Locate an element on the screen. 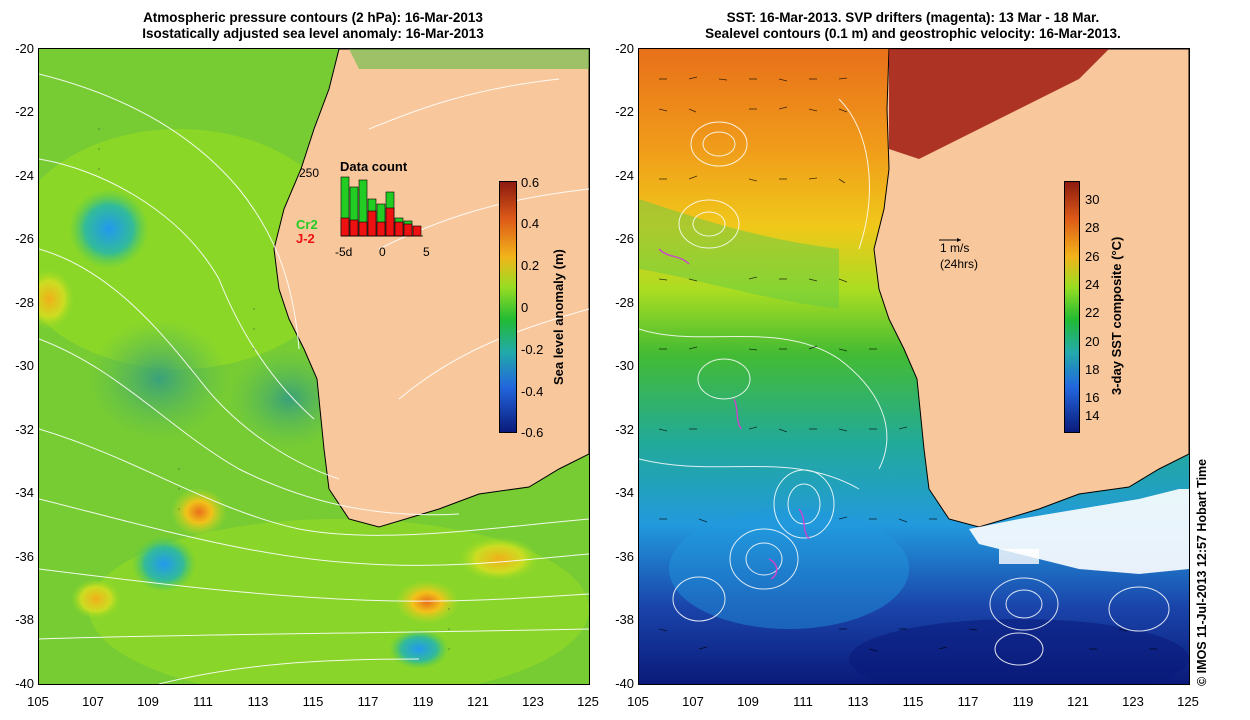  right-ytick: -28 is located at coordinates (624, 302).